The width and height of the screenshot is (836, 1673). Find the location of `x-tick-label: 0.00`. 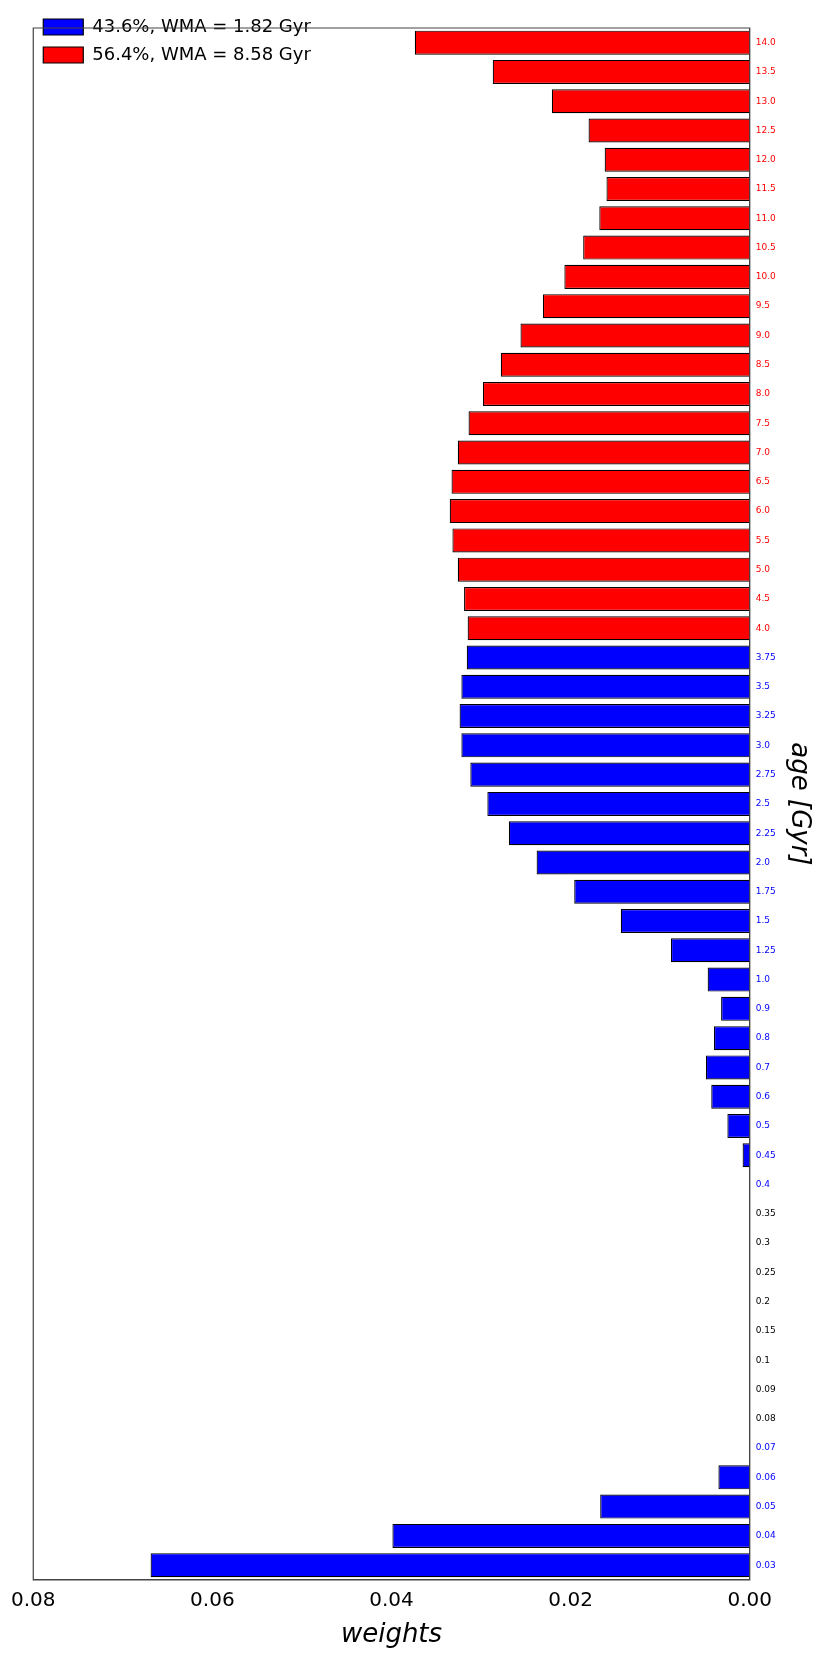

x-tick-label: 0.00 is located at coordinates (750, 1599).